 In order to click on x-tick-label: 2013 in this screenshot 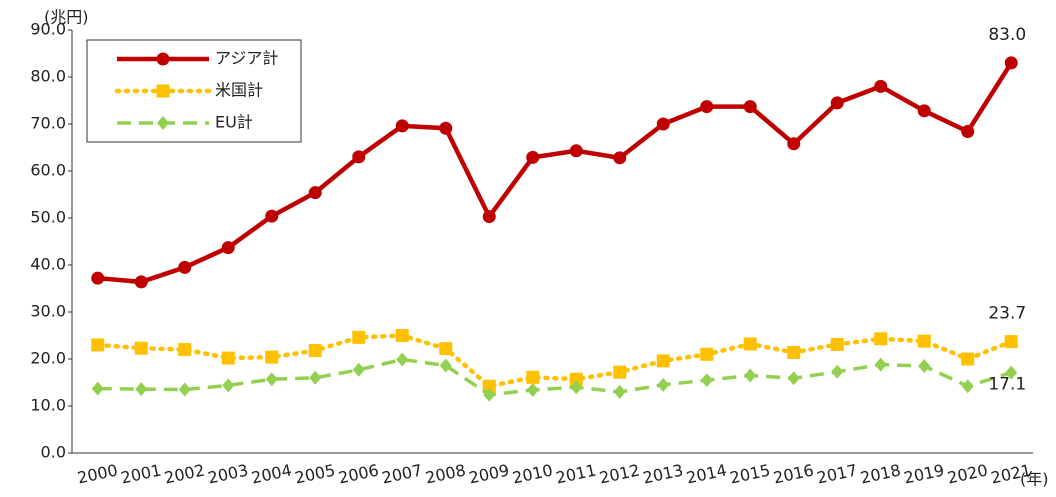, I will do `click(663, 473)`.